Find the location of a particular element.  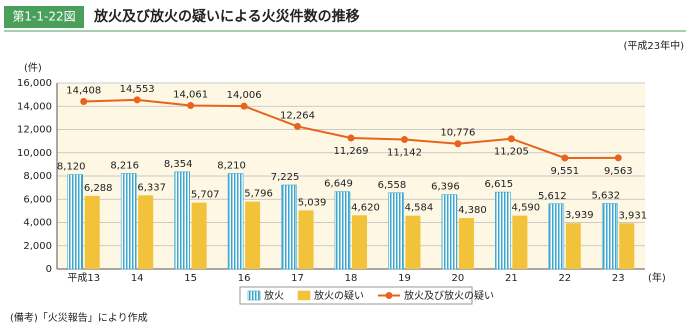

y-tick-label: 12,000 is located at coordinates (34, 130).